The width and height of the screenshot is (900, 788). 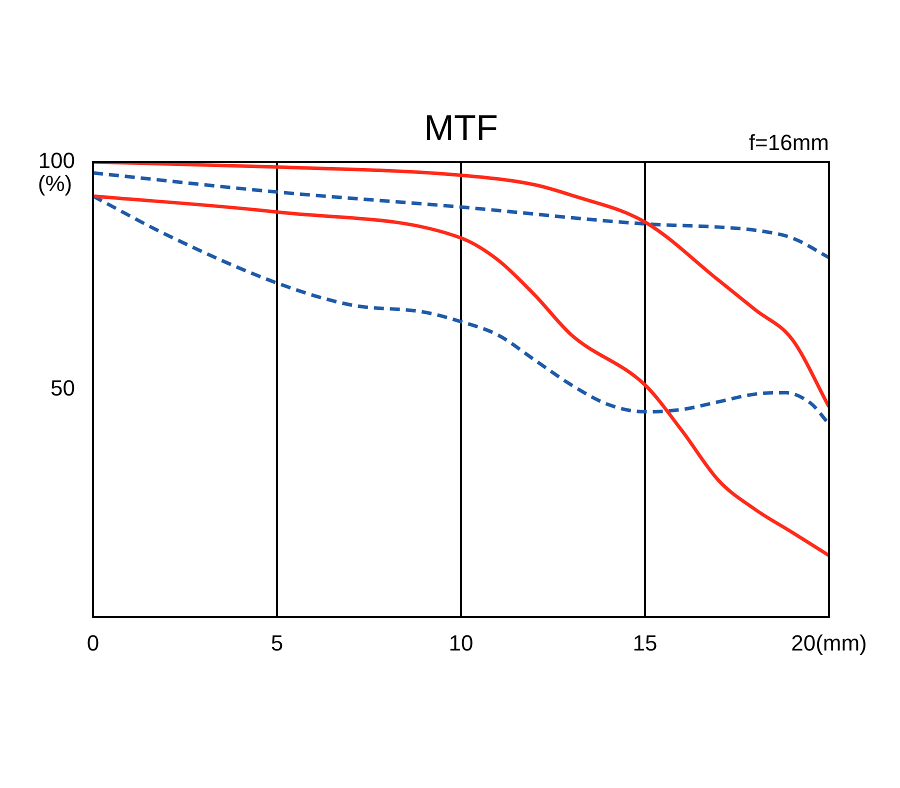 What do you see at coordinates (277, 643) in the screenshot?
I see `x-tick-label: 5` at bounding box center [277, 643].